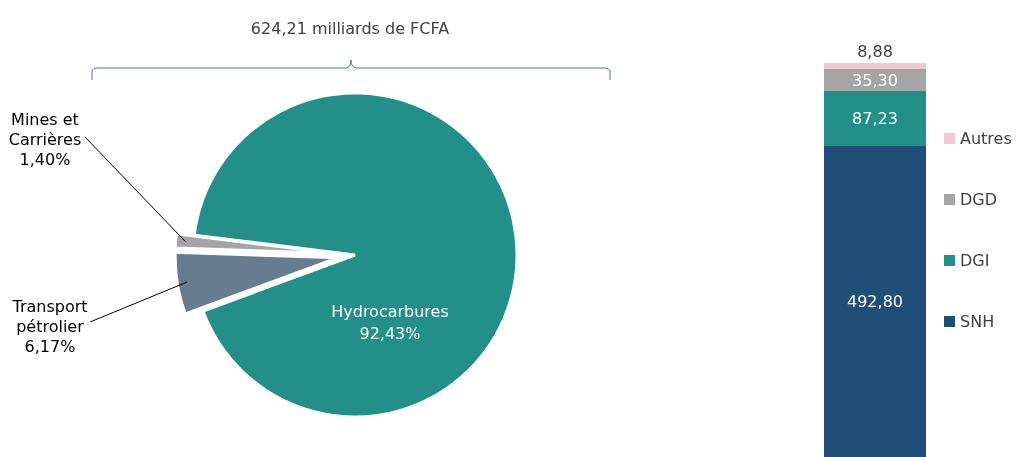  What do you see at coordinates (977, 321) in the screenshot?
I see `legend-label: SNH` at bounding box center [977, 321].